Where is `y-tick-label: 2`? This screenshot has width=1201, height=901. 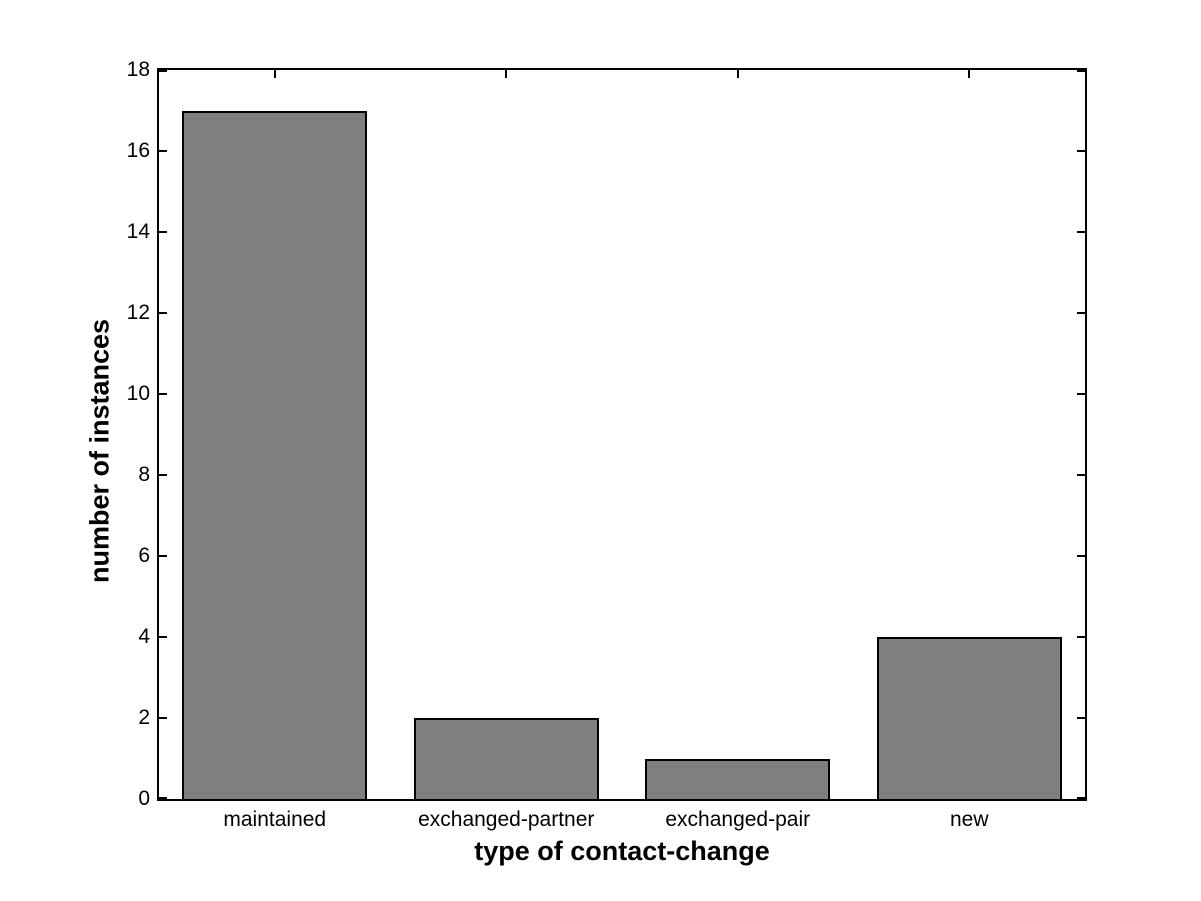 y-tick-label: 2 is located at coordinates (144, 717).